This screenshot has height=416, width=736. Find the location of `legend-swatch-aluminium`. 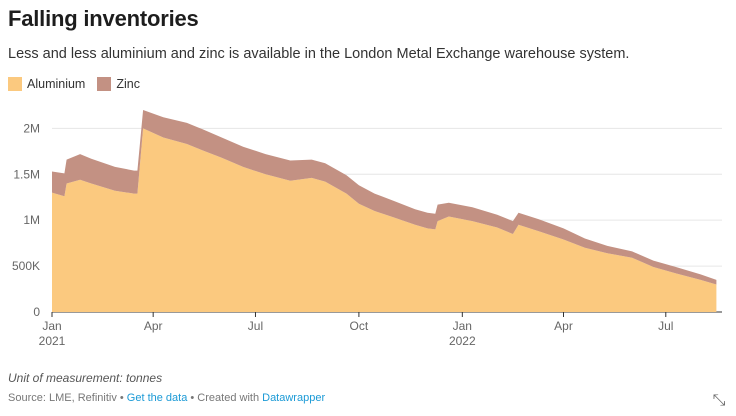

legend-swatch-aluminium is located at coordinates (15, 84).